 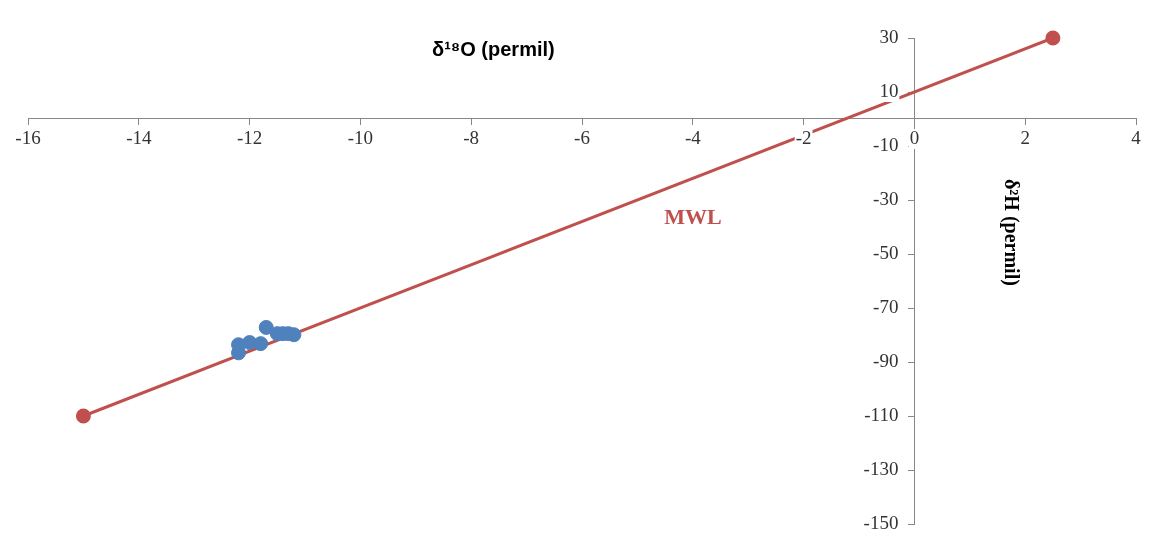 What do you see at coordinates (28, 137) in the screenshot?
I see `x-tick-label: -16` at bounding box center [28, 137].